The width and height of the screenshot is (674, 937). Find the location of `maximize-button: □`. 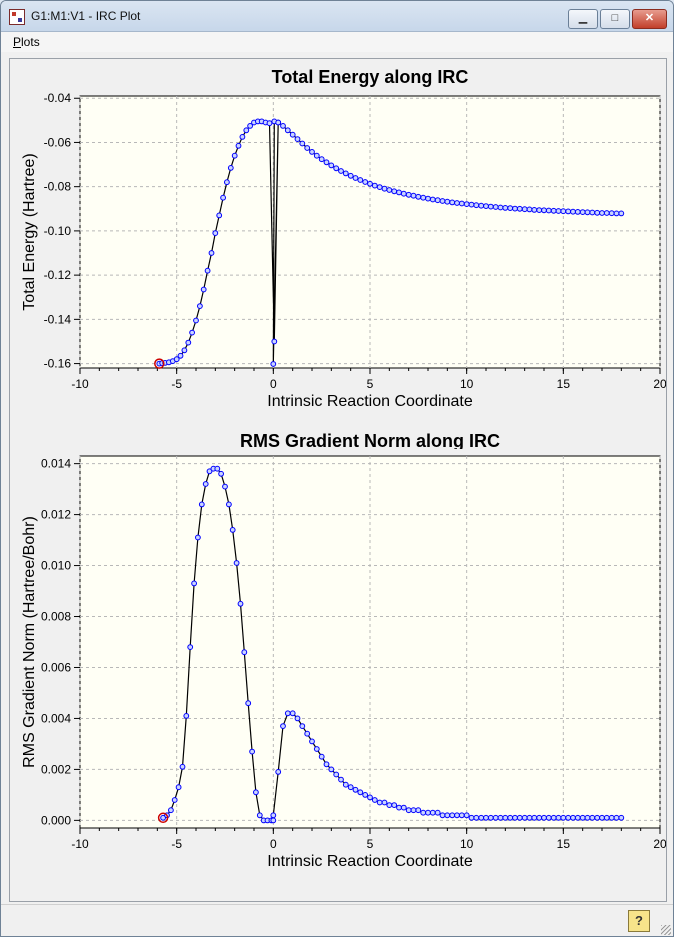

maximize-button: □ is located at coordinates (615, 19).